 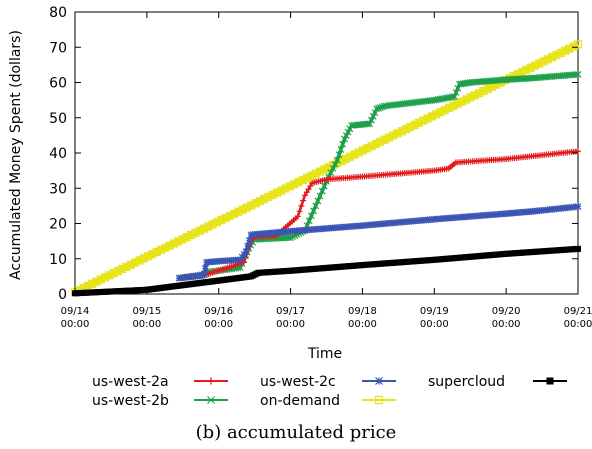 What do you see at coordinates (130, 382) in the screenshot?
I see `legend-label: us-west-2a` at bounding box center [130, 382].